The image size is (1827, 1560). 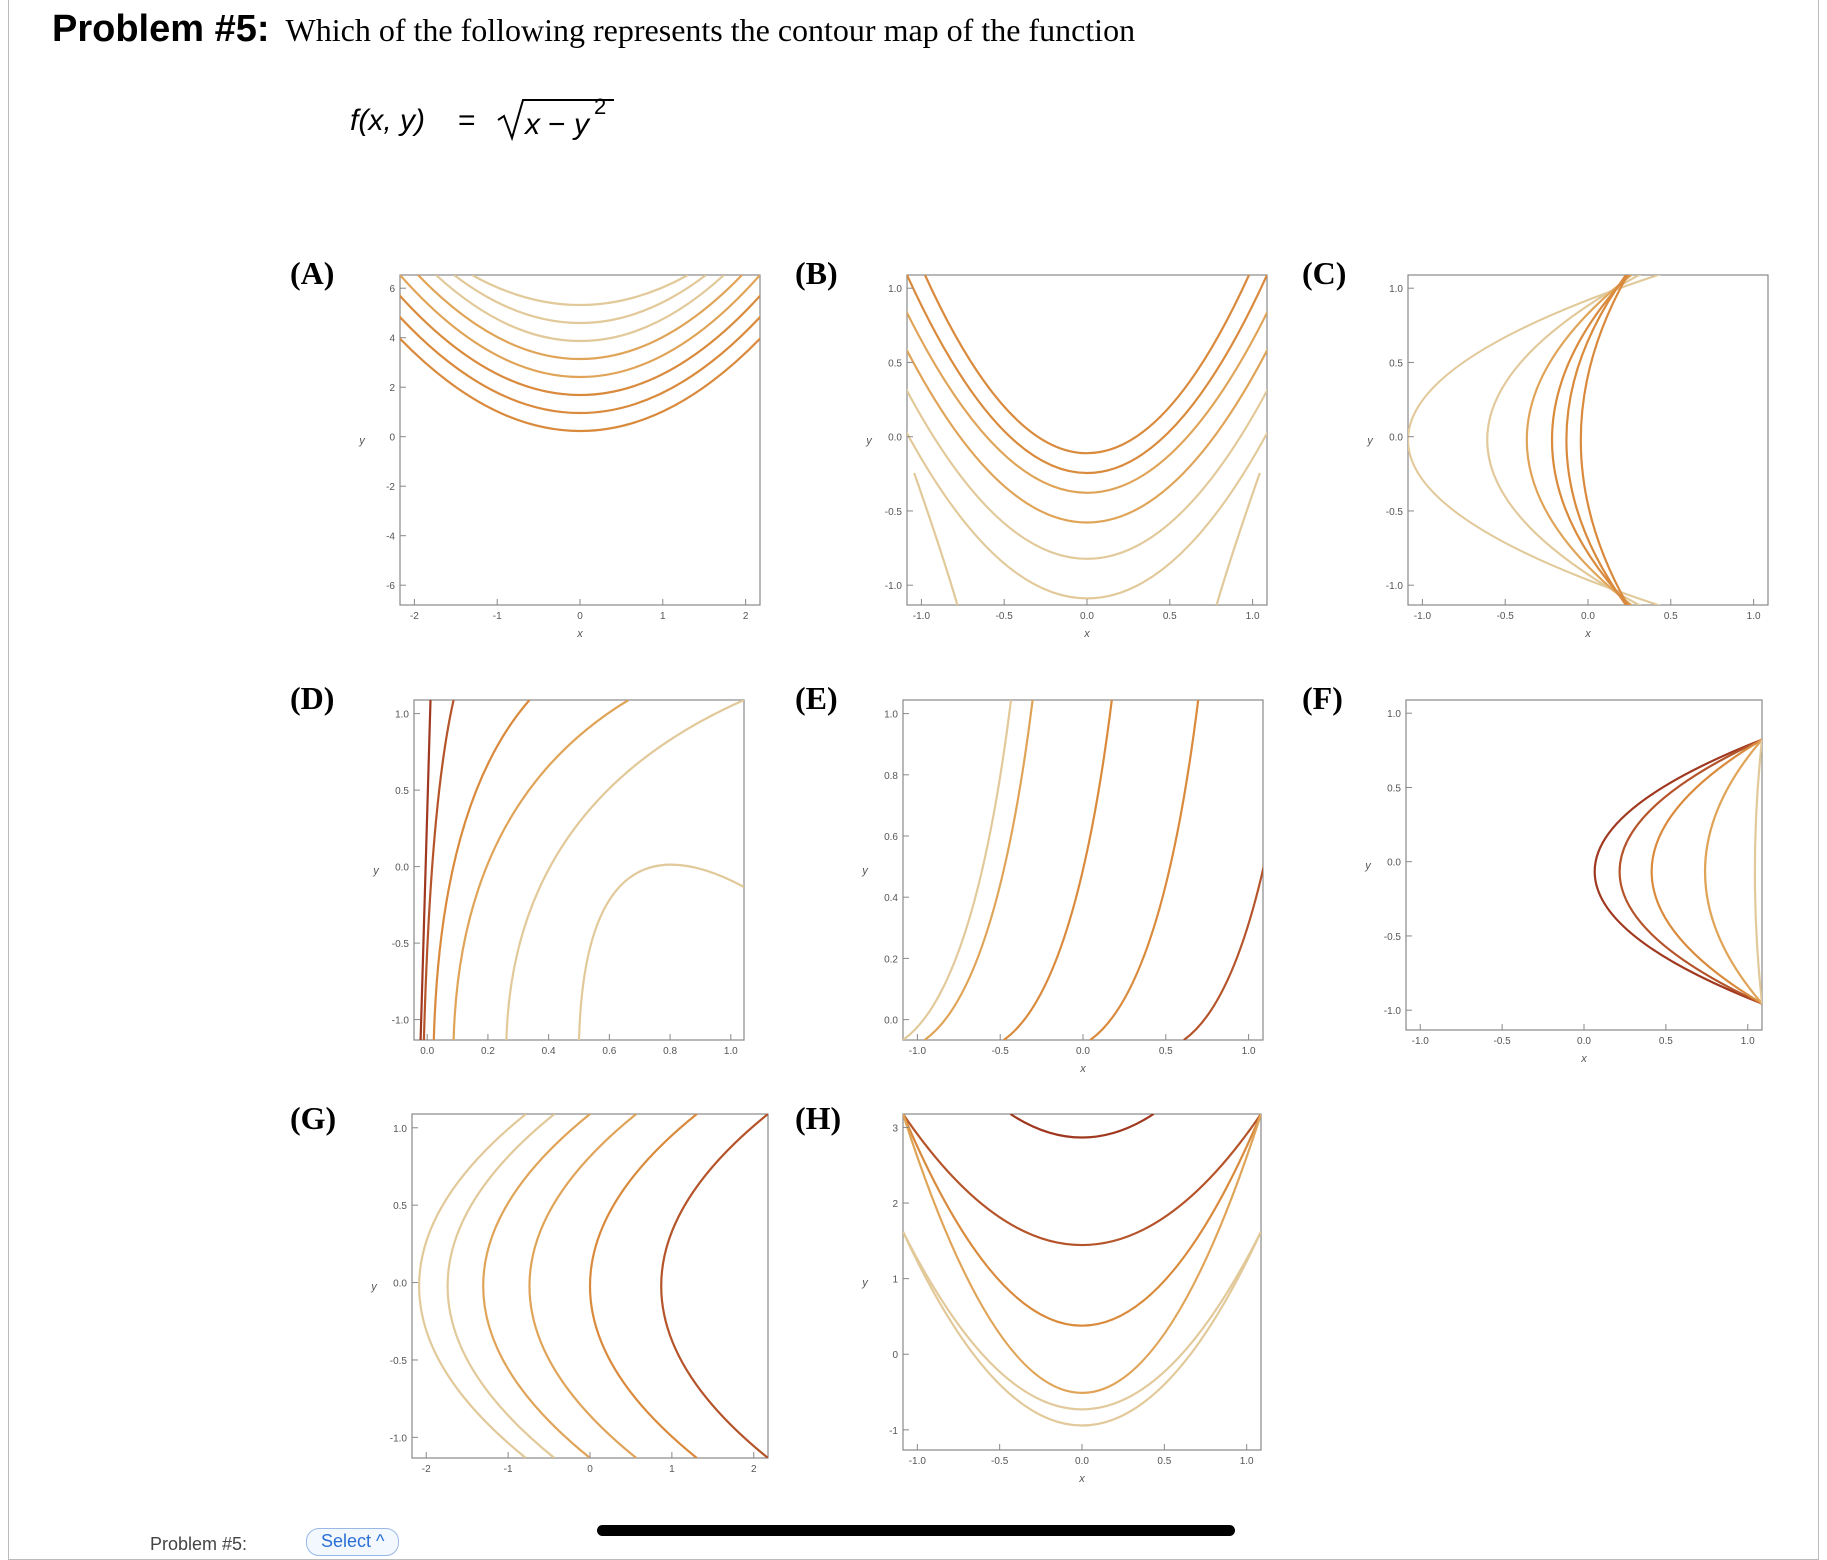 What do you see at coordinates (559, 457) in the screenshot?
I see `option-a-contour-plot: -2 -1 0 1 2 6 4 2 0 -2 -4 -6 x y` at bounding box center [559, 457].